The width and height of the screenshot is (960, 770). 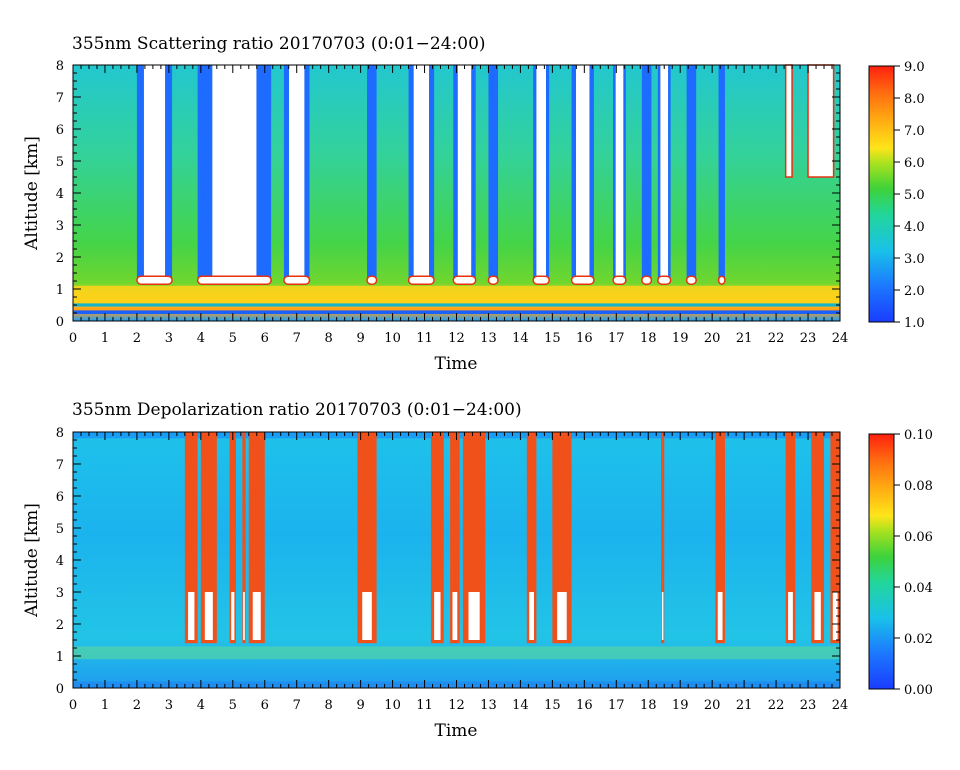 What do you see at coordinates (201, 338) in the screenshot?
I see `x-tick-label: 4` at bounding box center [201, 338].